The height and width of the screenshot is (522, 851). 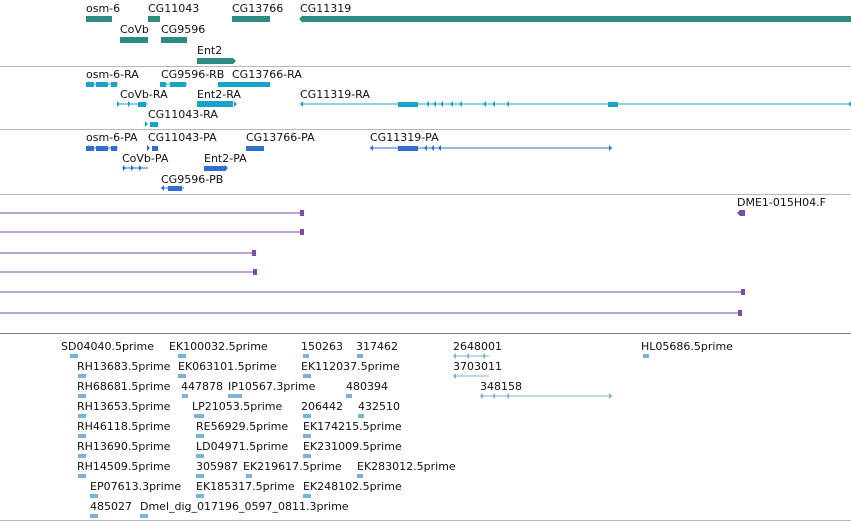 What do you see at coordinates (404, 137) in the screenshot?
I see `protein-label-cg11319-pa: CG11319-PA` at bounding box center [404, 137].